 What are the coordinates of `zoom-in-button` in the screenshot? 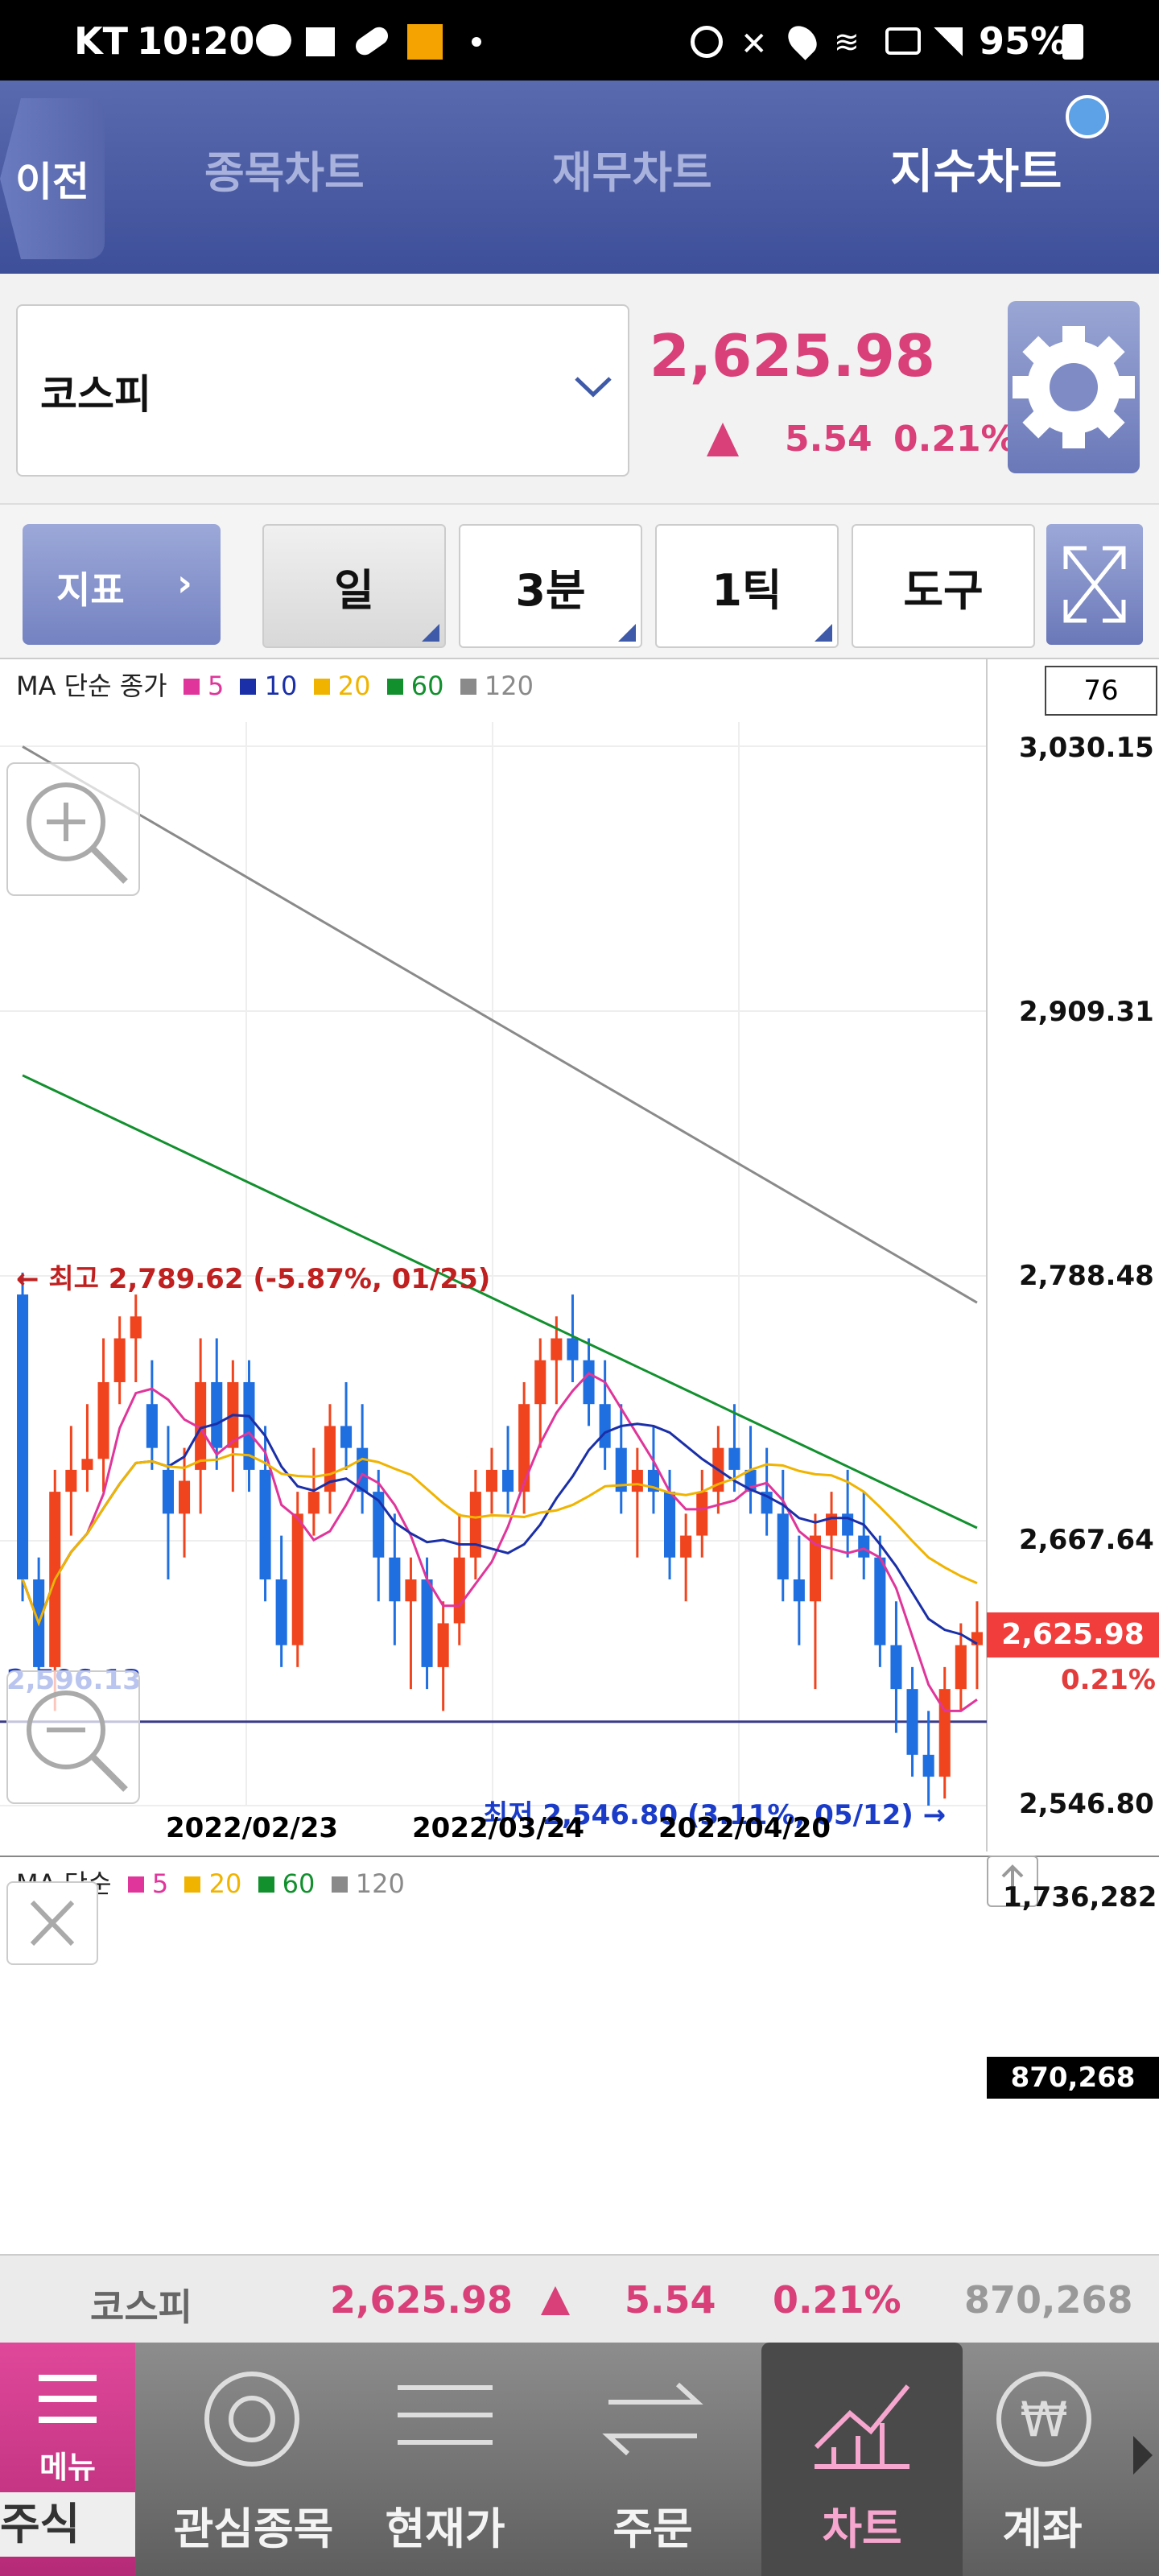 It's located at (73, 829).